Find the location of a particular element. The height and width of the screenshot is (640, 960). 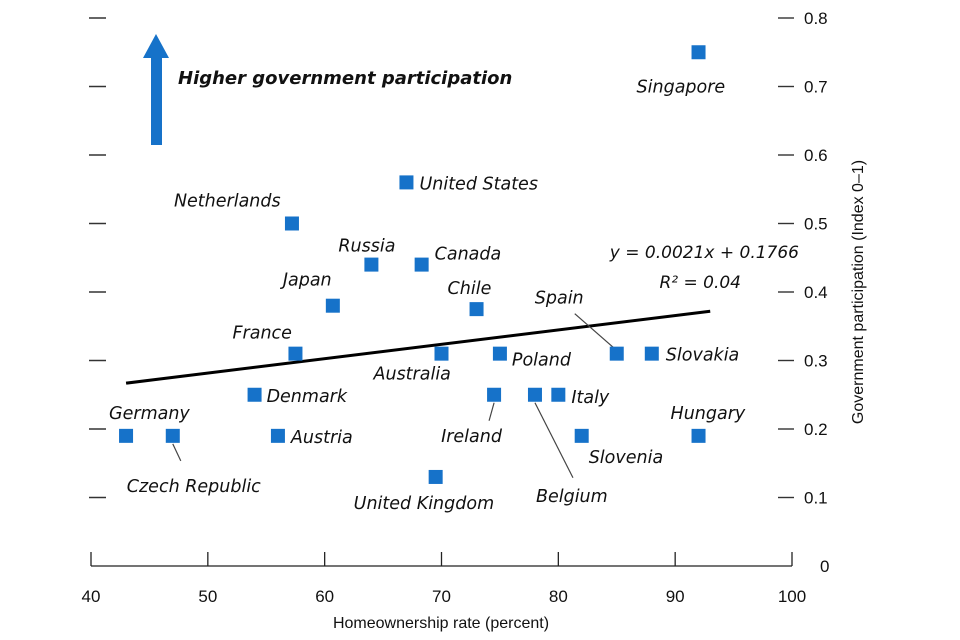

trendline-equation: y = 0.0021x + 0.1766 is located at coordinates (704, 253).